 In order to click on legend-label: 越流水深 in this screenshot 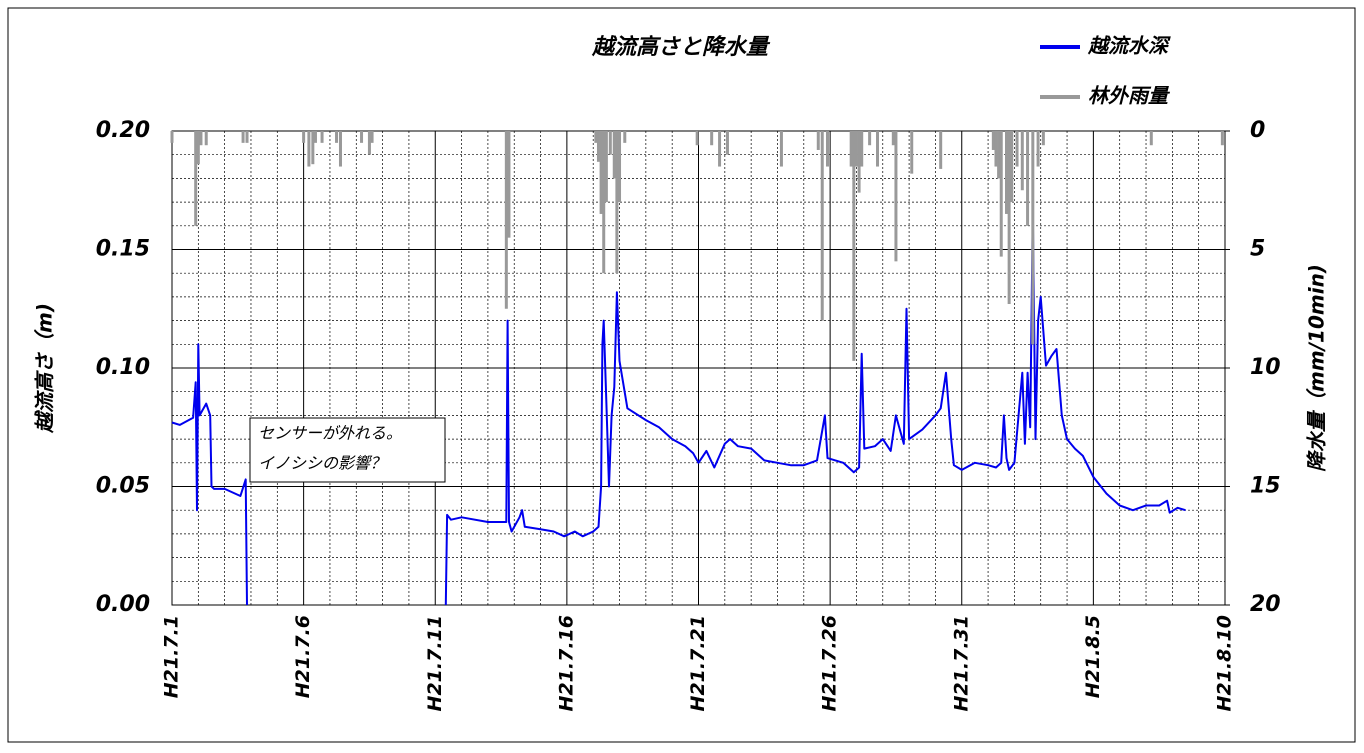, I will do `click(1129, 46)`.